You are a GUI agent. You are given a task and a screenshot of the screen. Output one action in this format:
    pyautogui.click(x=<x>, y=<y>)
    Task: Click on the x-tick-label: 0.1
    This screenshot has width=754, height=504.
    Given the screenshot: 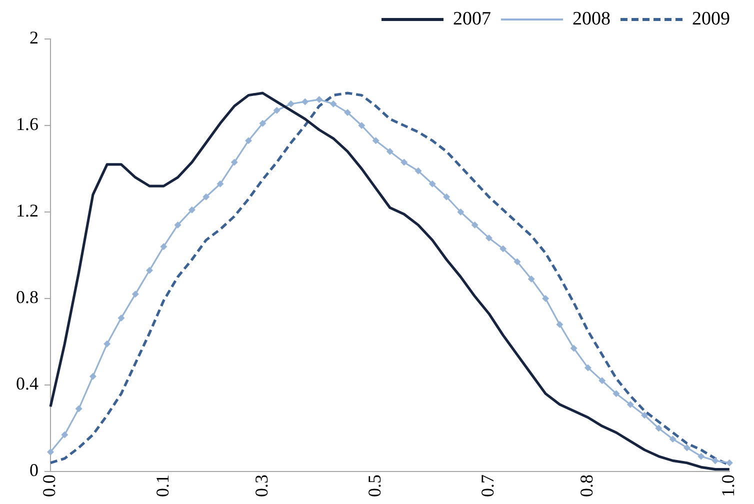 What is the action you would take?
    pyautogui.click(x=162, y=485)
    